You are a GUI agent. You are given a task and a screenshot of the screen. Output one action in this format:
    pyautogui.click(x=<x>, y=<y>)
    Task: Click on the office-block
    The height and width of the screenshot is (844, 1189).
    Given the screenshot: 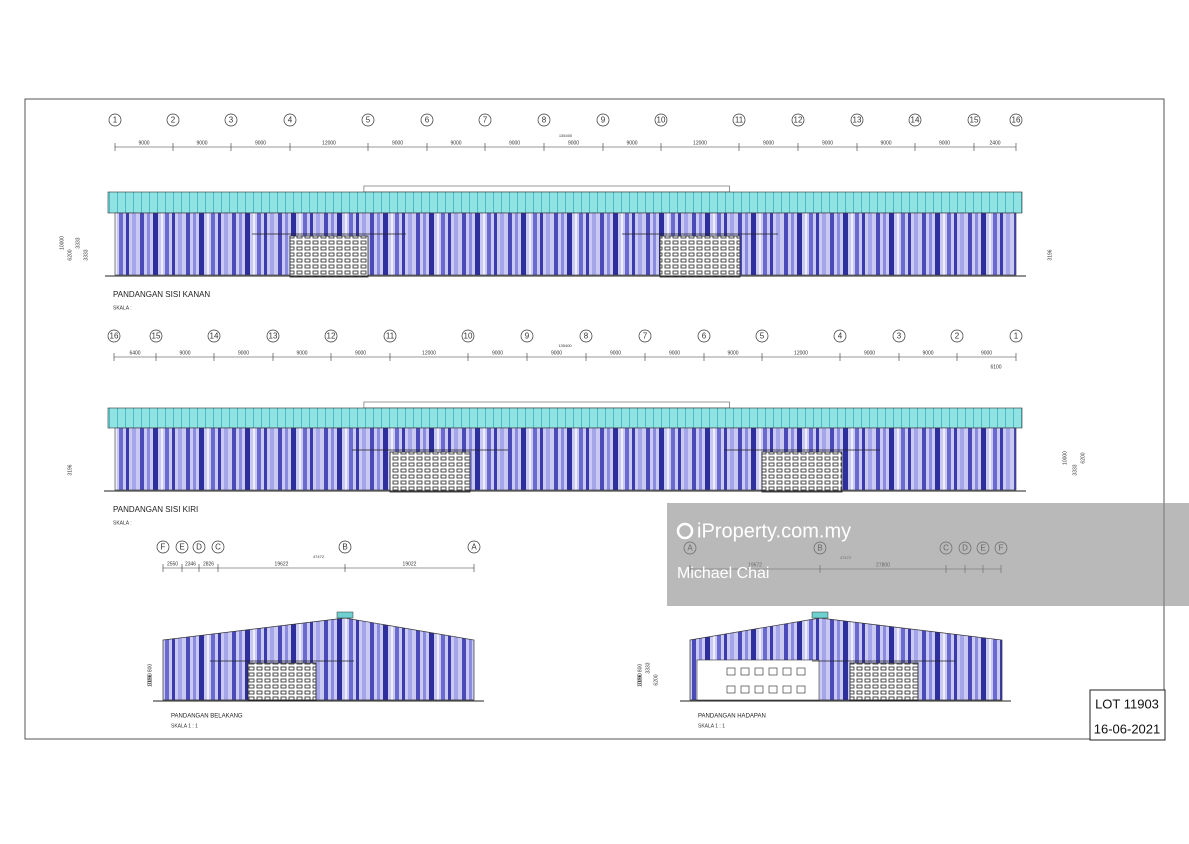 What is the action you would take?
    pyautogui.click(x=758, y=680)
    